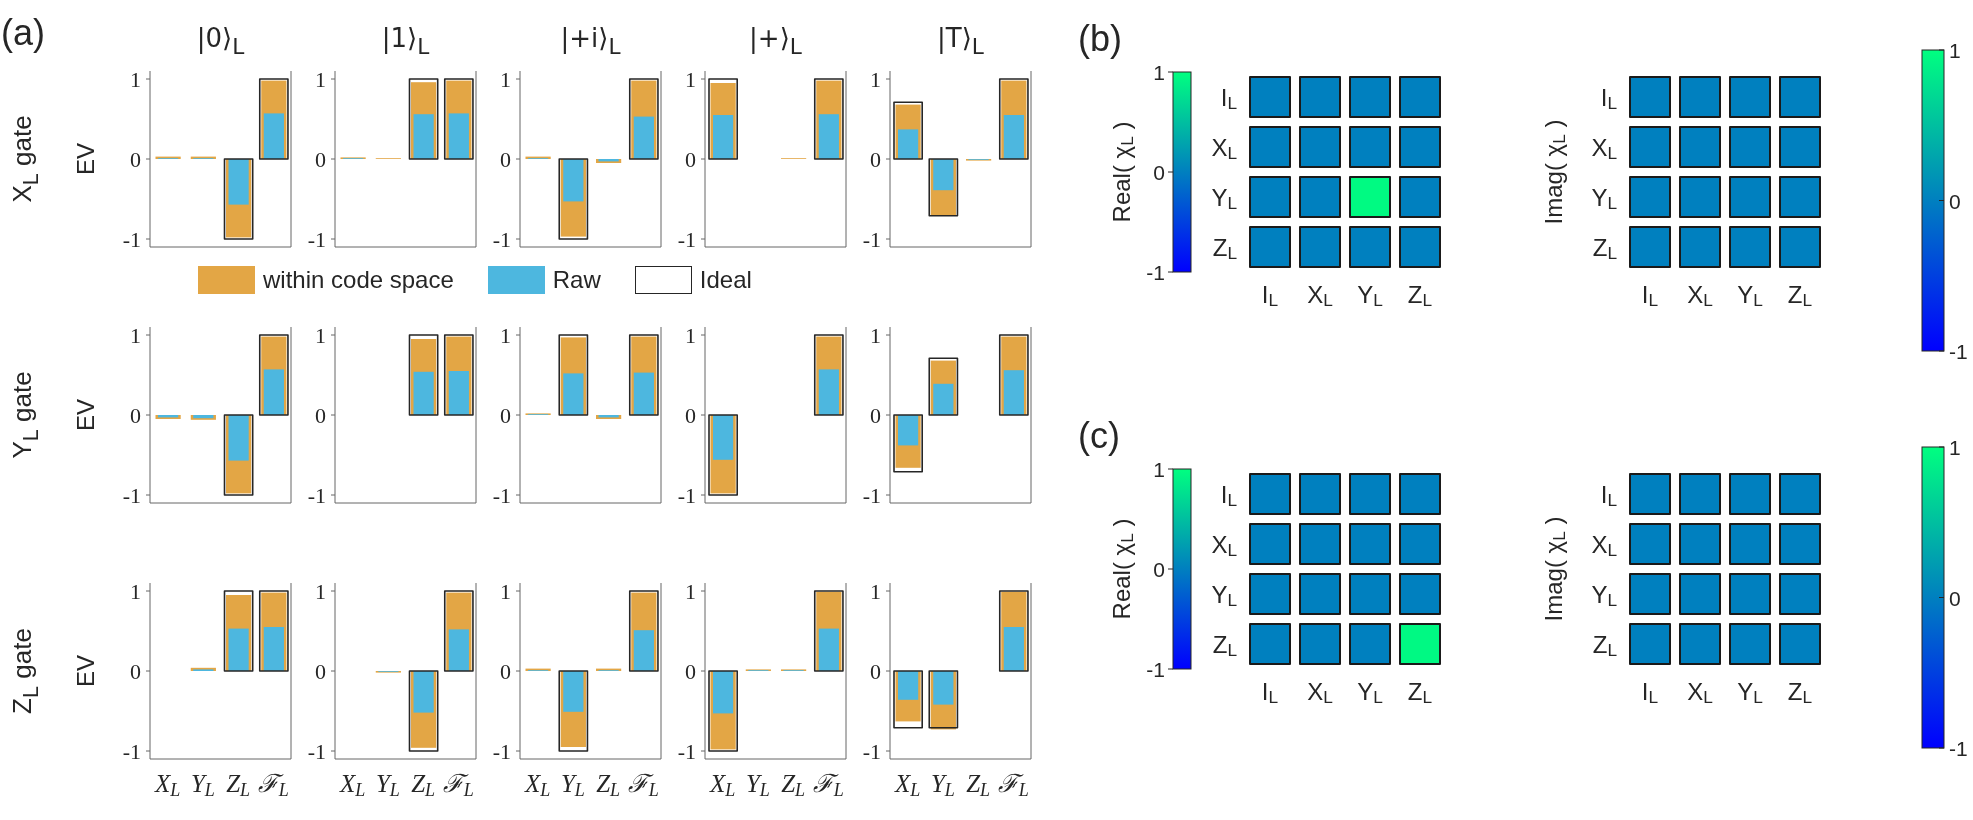 This screenshot has width=1973, height=820. What do you see at coordinates (1099, 435) in the screenshot?
I see `text: (c)` at bounding box center [1099, 435].